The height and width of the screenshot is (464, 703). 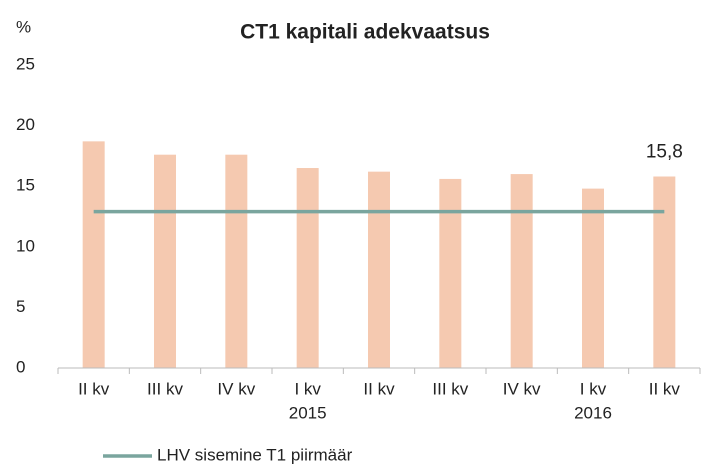 What do you see at coordinates (255, 454) in the screenshot?
I see `legend-label: LHV sisemine T1 piirmäär` at bounding box center [255, 454].